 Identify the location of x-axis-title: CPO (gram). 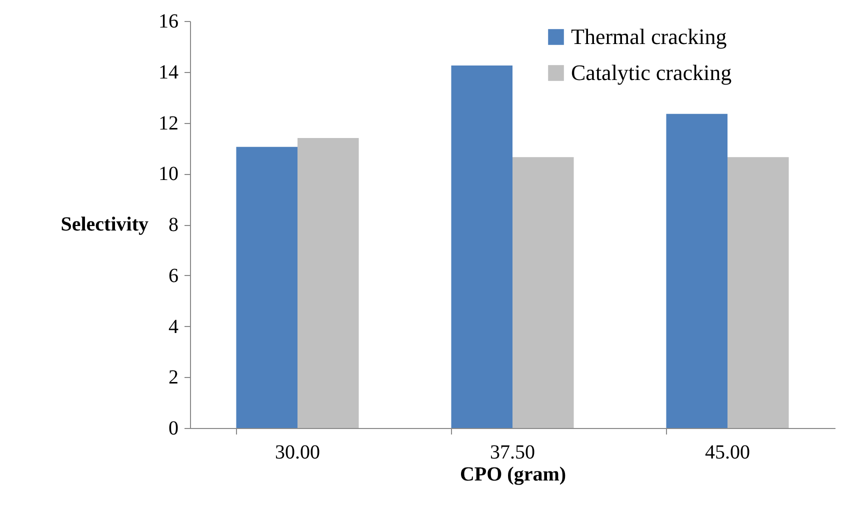
(513, 475).